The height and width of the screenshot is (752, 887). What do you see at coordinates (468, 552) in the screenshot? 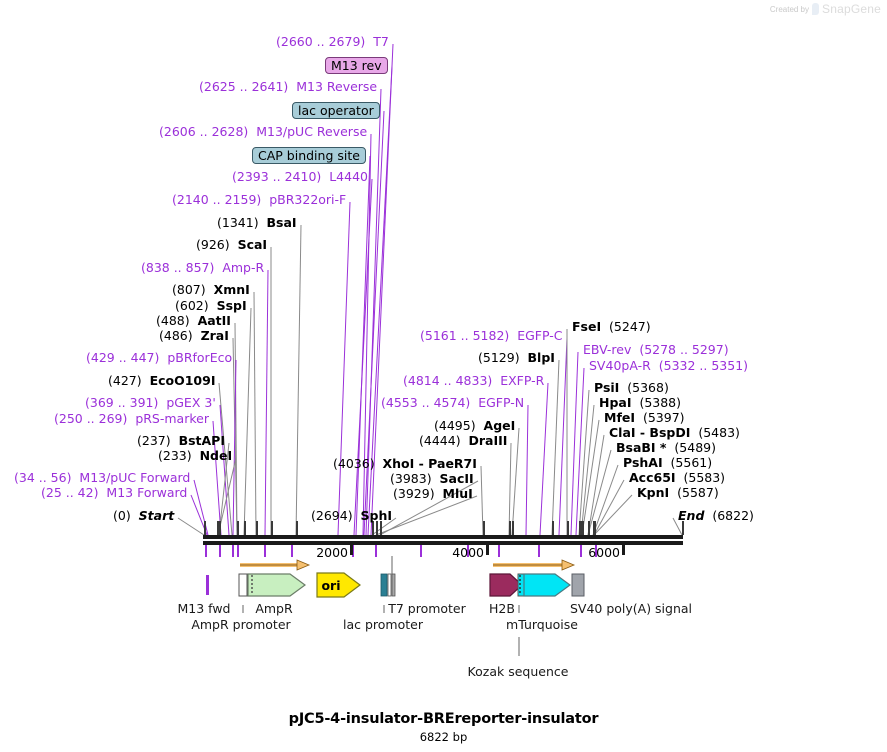
I see `axis-tick-label-4000: 4000` at bounding box center [468, 552].